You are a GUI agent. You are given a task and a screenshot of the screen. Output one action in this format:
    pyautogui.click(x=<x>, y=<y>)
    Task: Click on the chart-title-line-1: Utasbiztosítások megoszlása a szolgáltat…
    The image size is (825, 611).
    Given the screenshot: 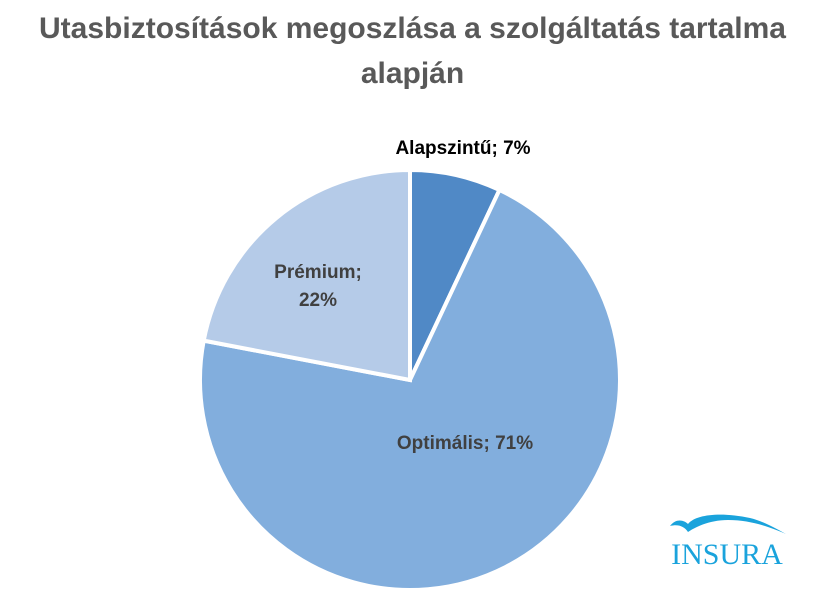 What is the action you would take?
    pyautogui.click(x=412, y=28)
    